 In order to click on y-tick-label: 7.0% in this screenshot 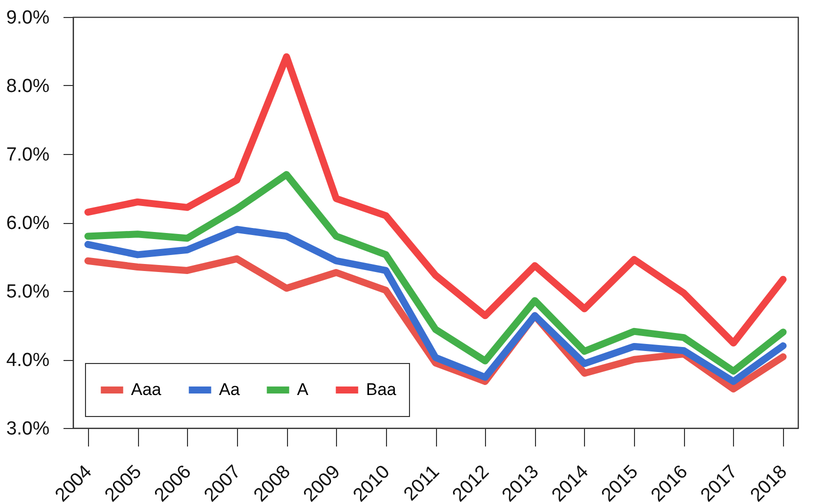, I will do `click(28, 155)`.